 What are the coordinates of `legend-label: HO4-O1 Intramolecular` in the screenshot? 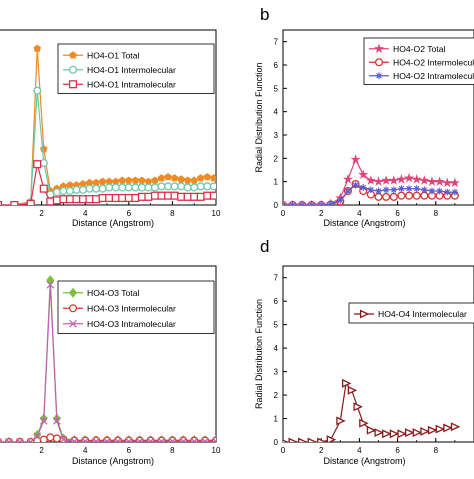 It's located at (131, 84).